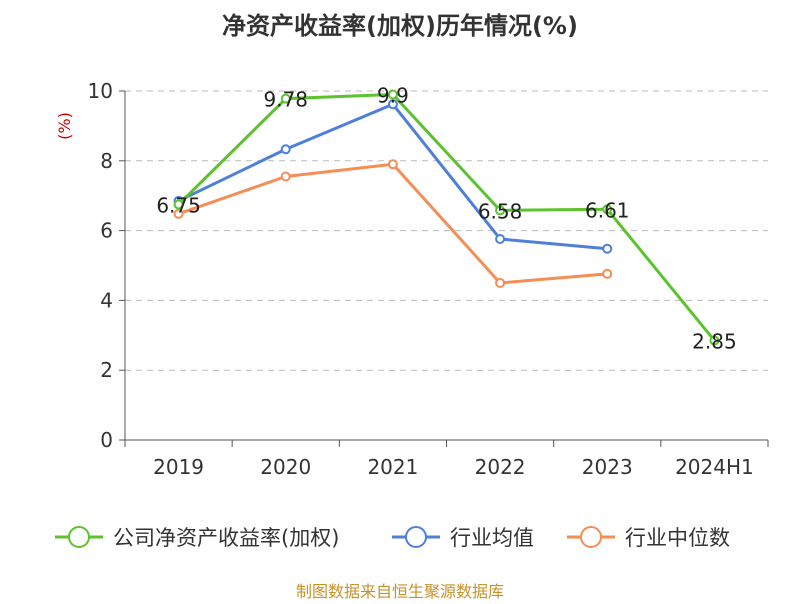 Image resolution: width=800 pixels, height=604 pixels. I want to click on data-label: 6.75, so click(178, 205).